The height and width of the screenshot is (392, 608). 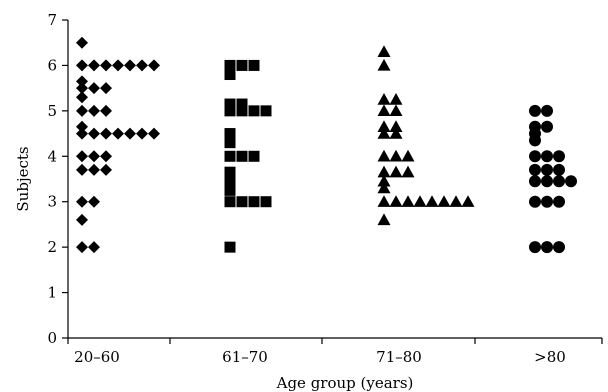 What do you see at coordinates (52, 247) in the screenshot?
I see `y-tick-label: 2` at bounding box center [52, 247].